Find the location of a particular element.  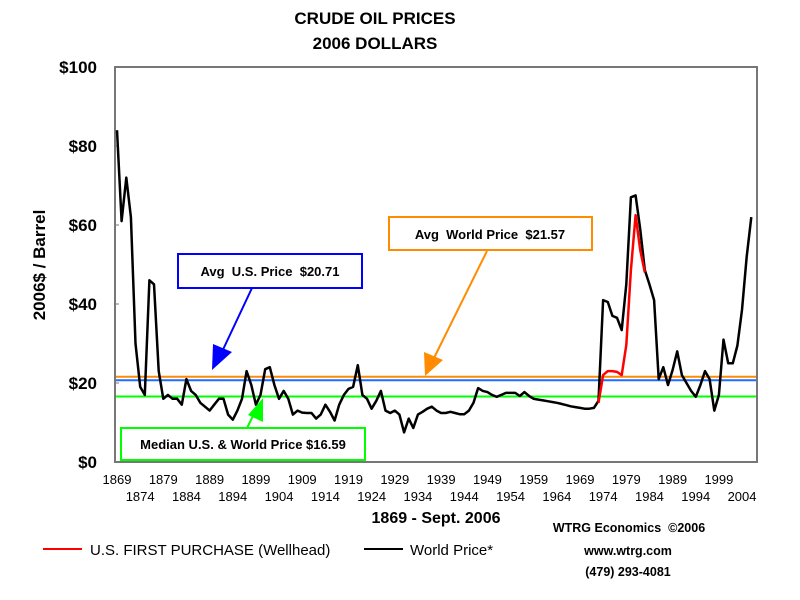

x-tick-label: 1909 is located at coordinates (302, 479).